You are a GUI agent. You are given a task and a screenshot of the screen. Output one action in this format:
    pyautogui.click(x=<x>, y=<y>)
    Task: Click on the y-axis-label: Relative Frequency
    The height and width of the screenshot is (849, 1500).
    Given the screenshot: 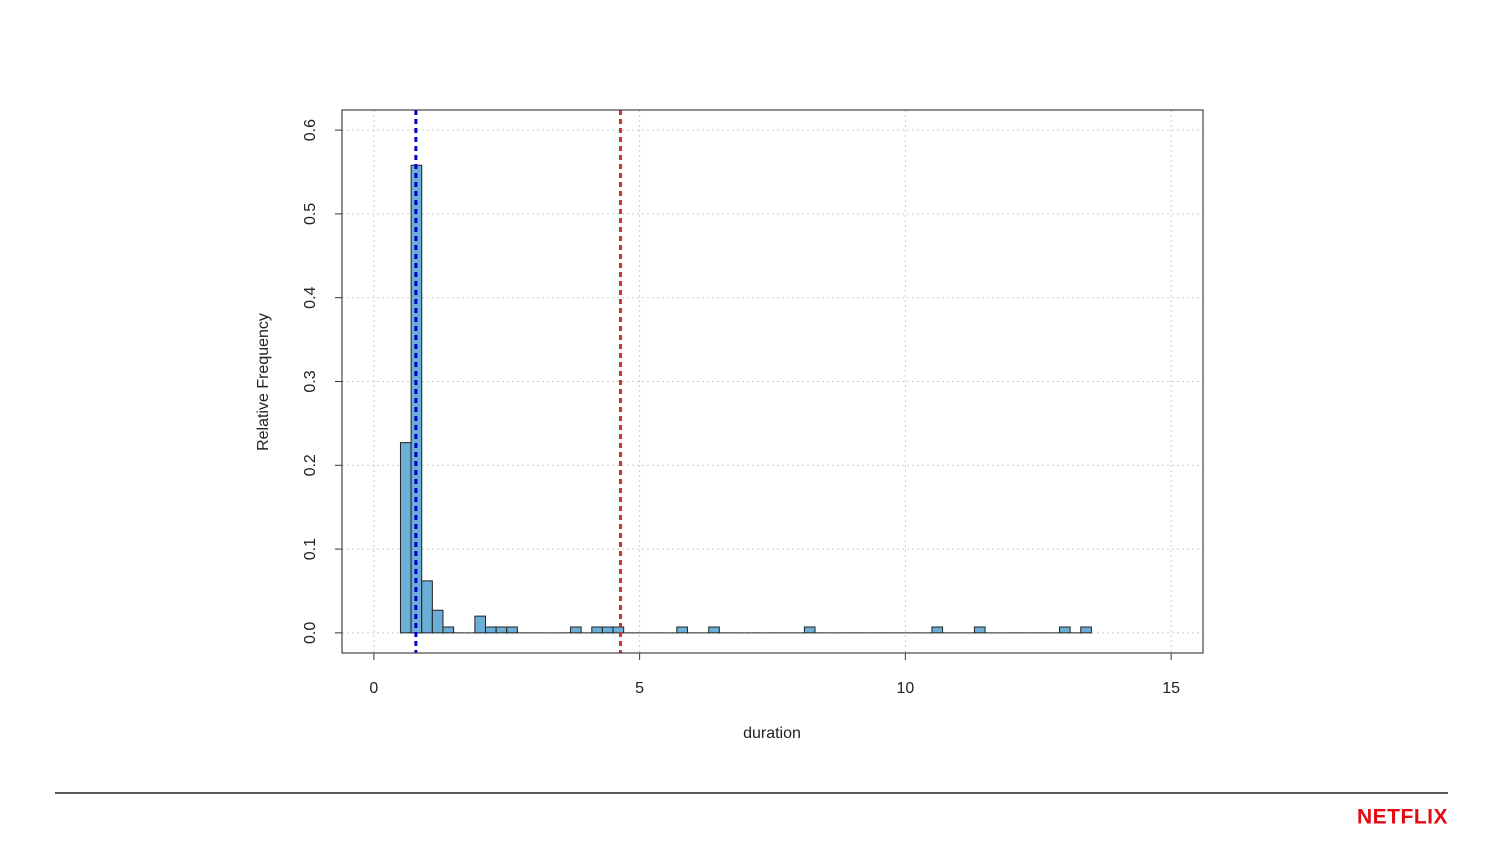 What is the action you would take?
    pyautogui.click(x=263, y=382)
    